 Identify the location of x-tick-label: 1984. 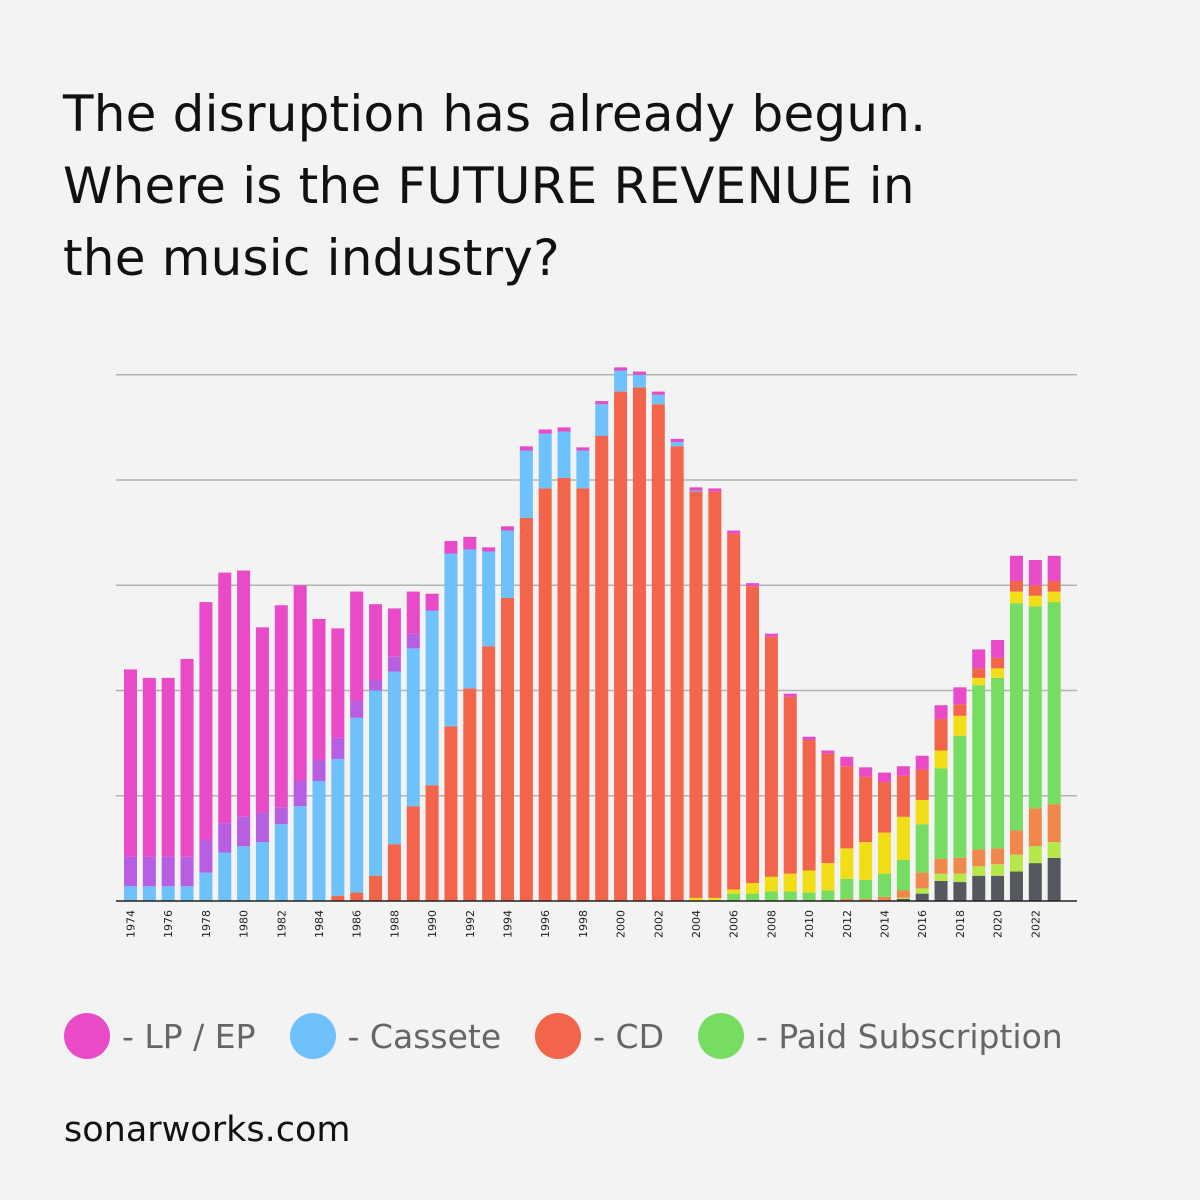
(319, 924).